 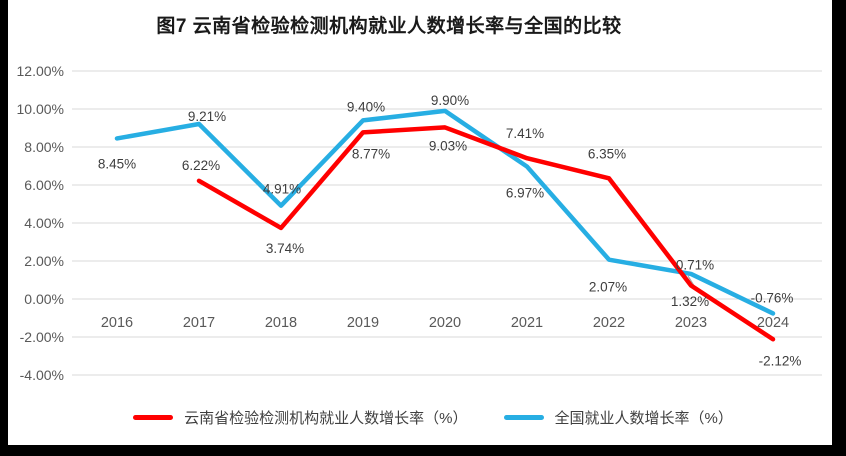 I want to click on x-axis-tick-label: 2020, so click(x=445, y=323).